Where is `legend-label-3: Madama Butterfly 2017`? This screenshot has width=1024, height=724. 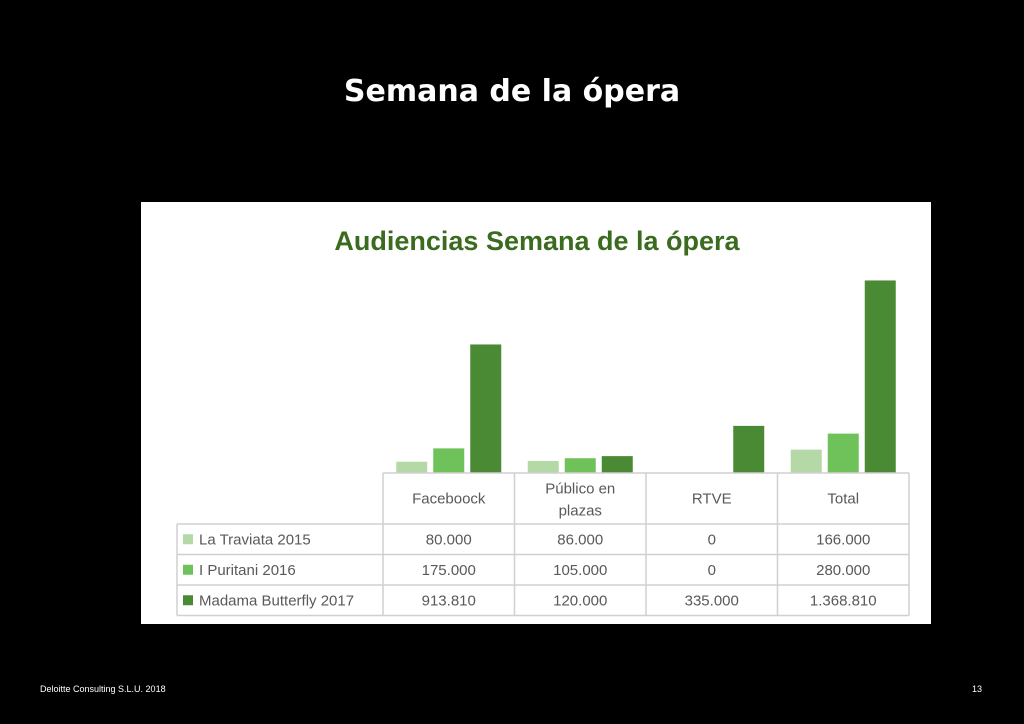 legend-label-3: Madama Butterfly 2017 is located at coordinates (276, 600).